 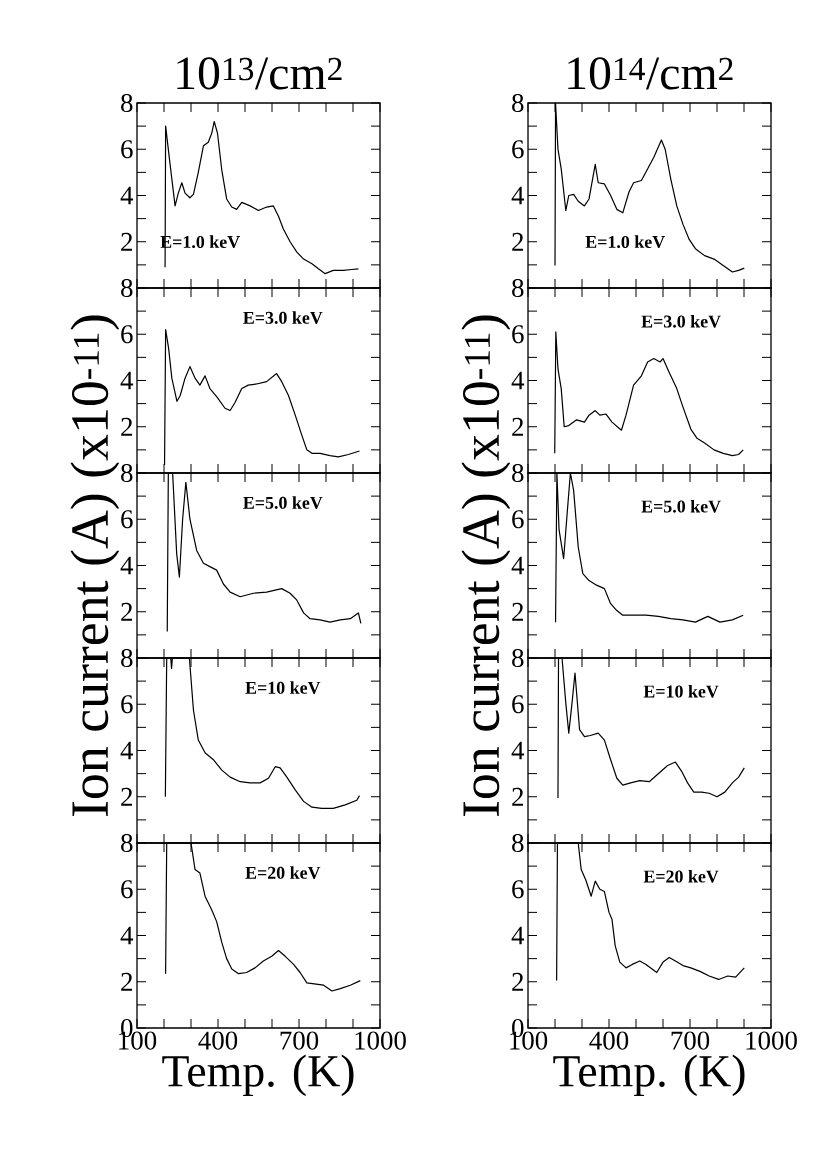 I want to click on chart-title: 10$^{13}$/cm$^{2}$, so click(x=259, y=73).